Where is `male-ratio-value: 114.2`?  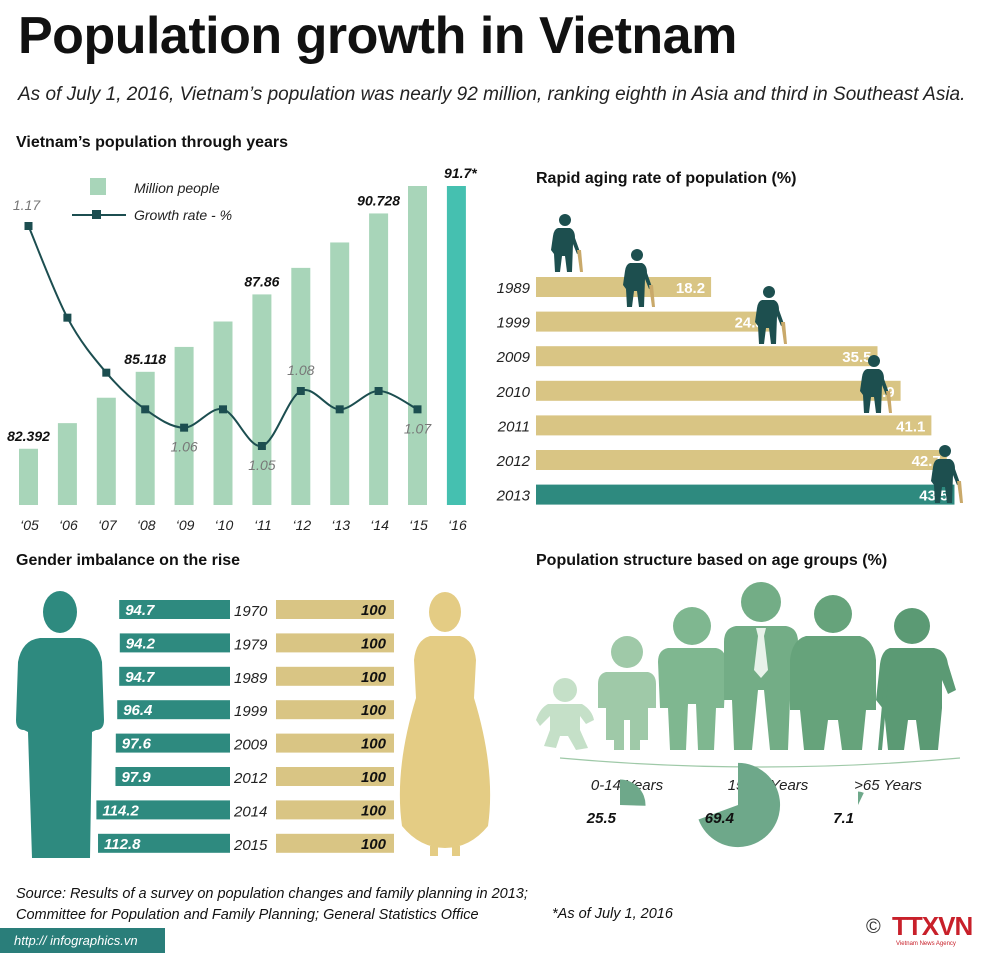 male-ratio-value: 114.2 is located at coordinates (120, 810).